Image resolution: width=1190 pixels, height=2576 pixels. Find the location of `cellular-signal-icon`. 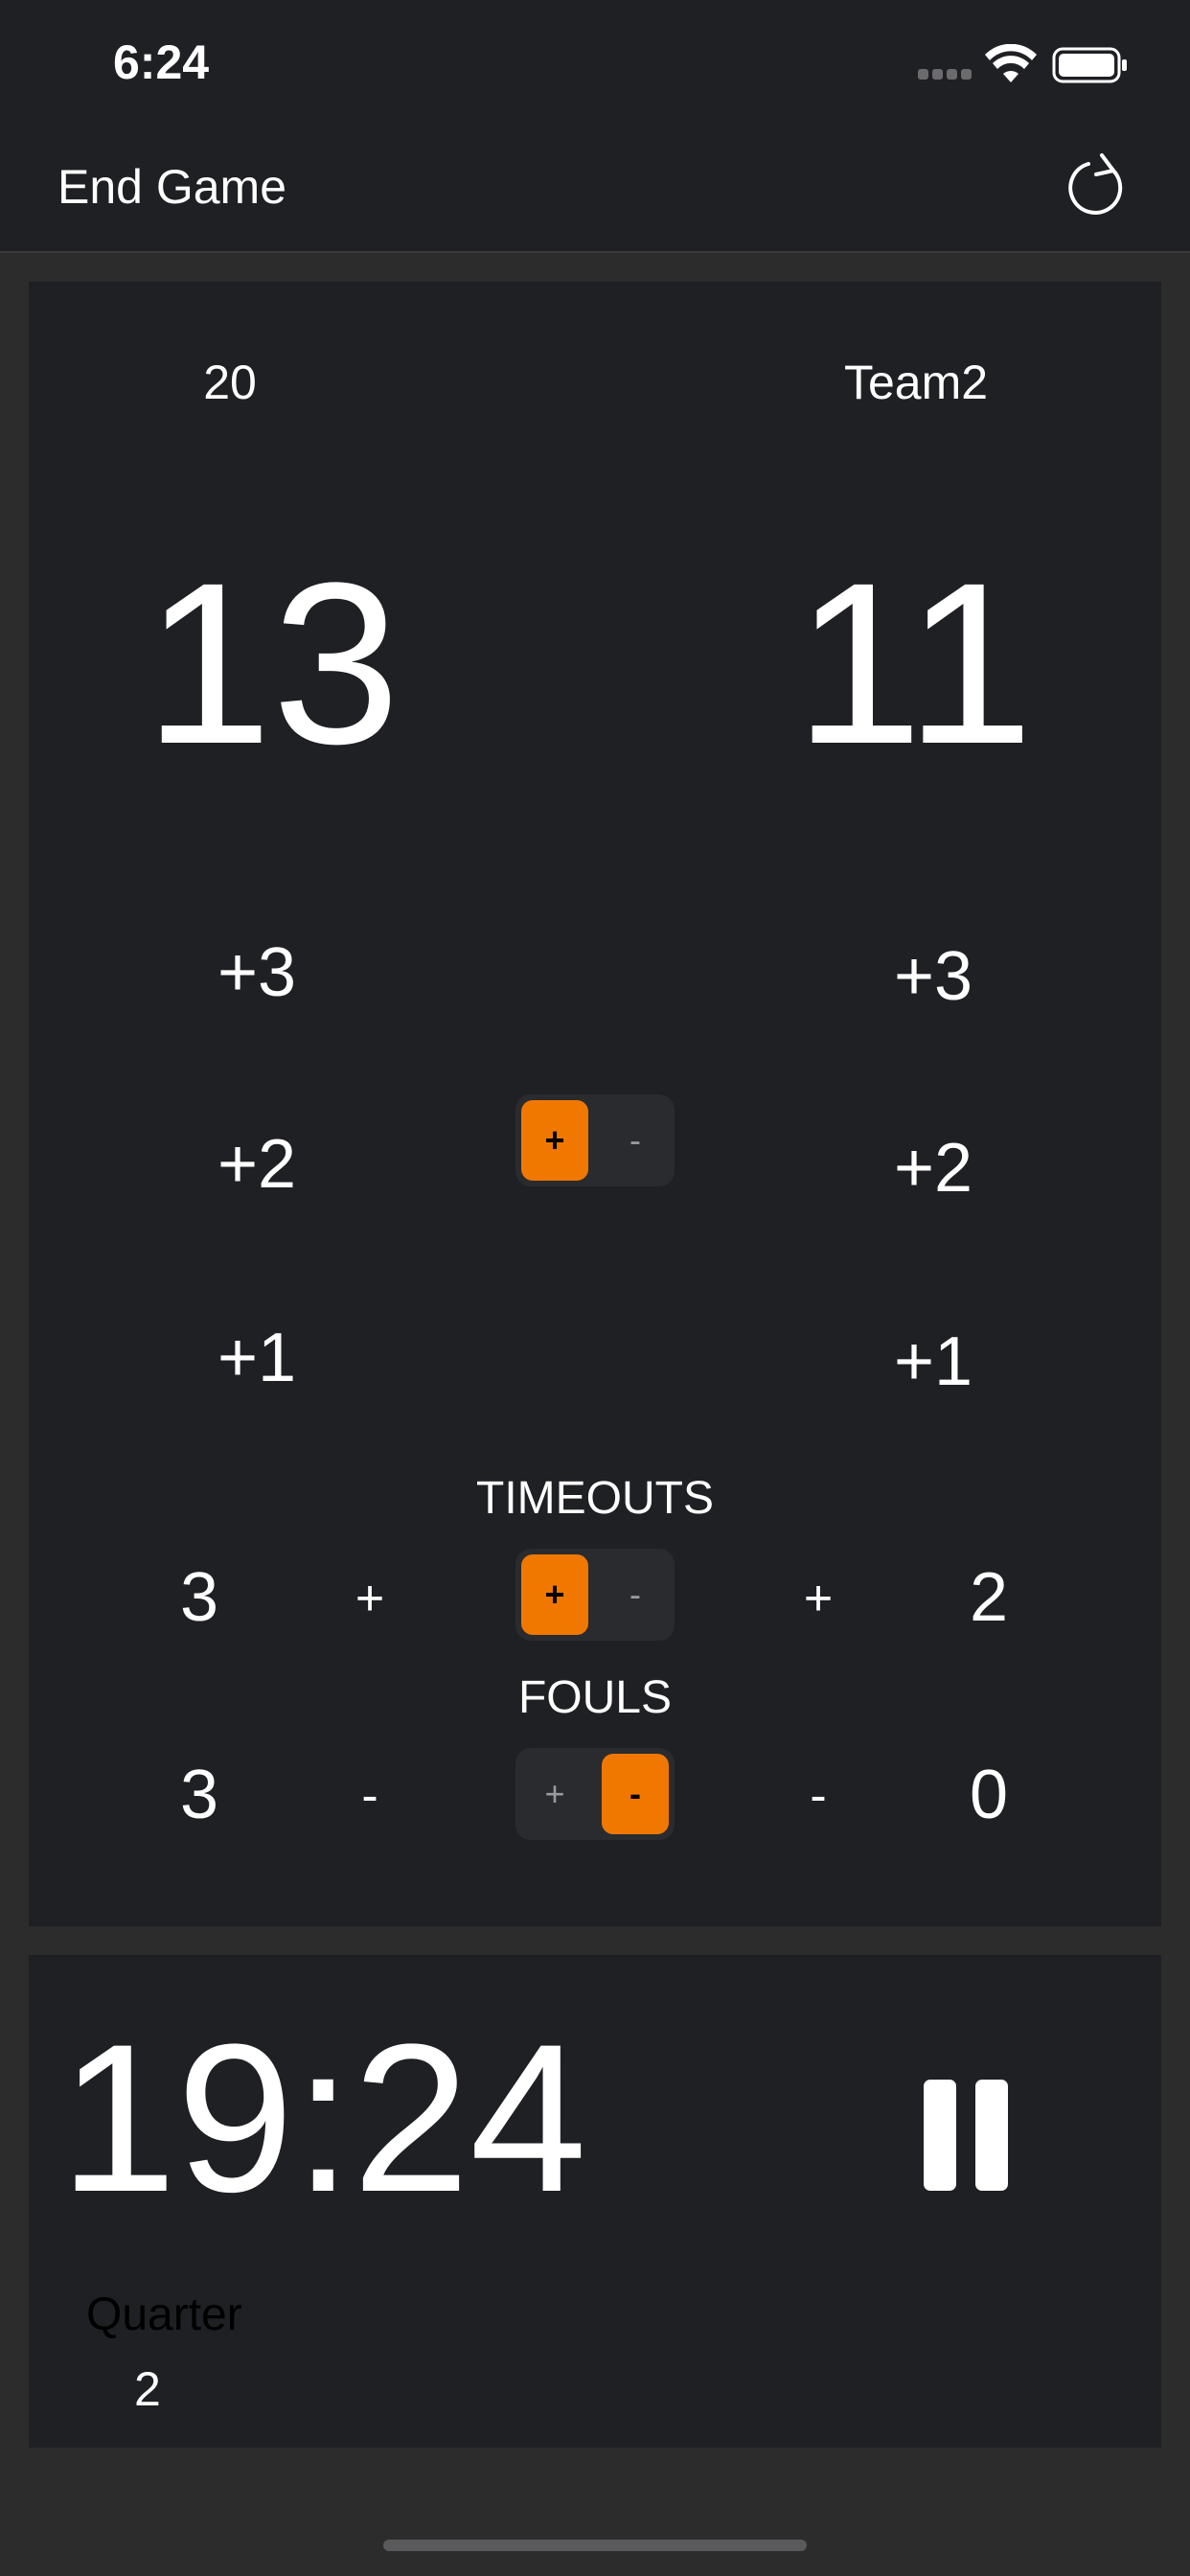

cellular-signal-icon is located at coordinates (945, 74).